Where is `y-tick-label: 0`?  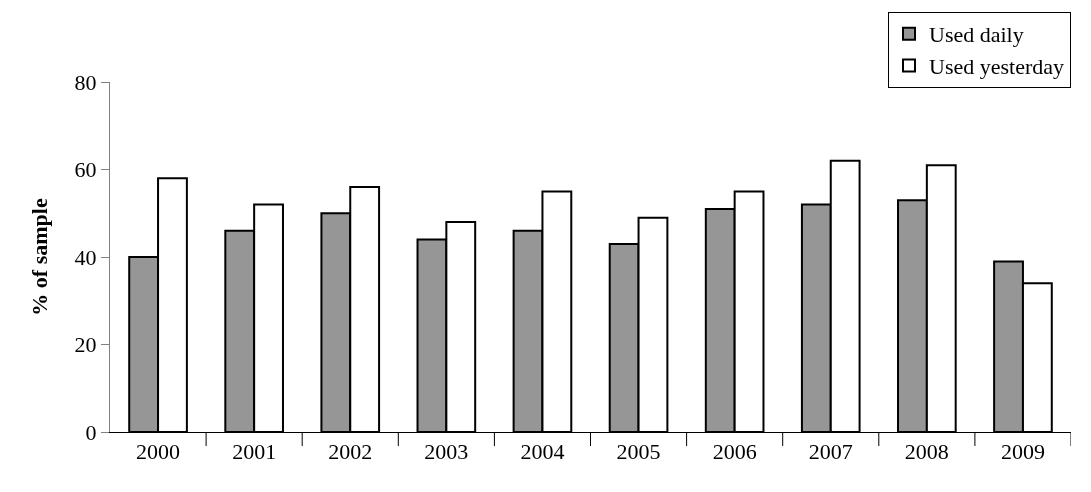 y-tick-label: 0 is located at coordinates (91, 432).